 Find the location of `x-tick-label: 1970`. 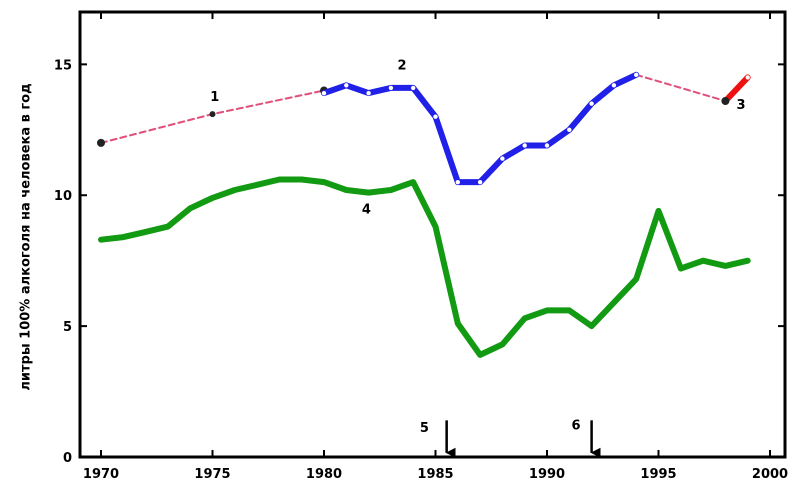

x-tick-label: 1970 is located at coordinates (101, 474).